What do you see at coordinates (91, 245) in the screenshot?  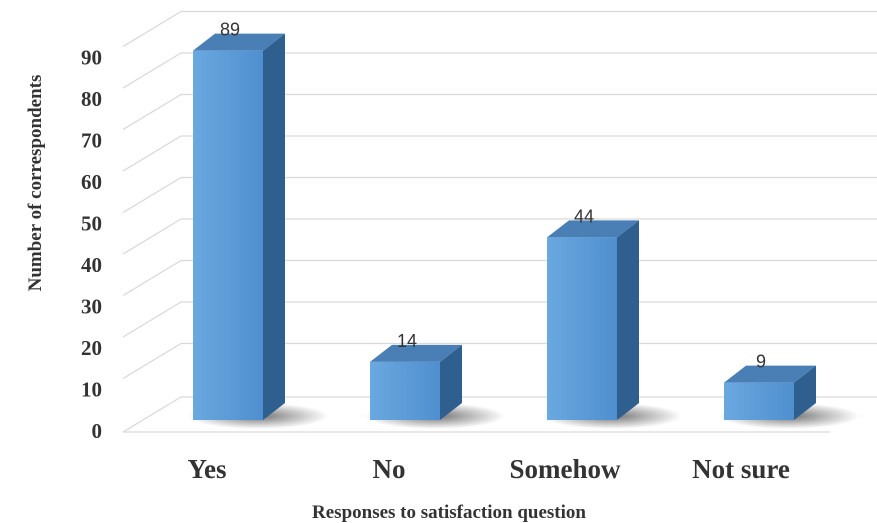 I see `y-axis-ticks: 0 10 20 30 40 50 60 70 80 90` at bounding box center [91, 245].